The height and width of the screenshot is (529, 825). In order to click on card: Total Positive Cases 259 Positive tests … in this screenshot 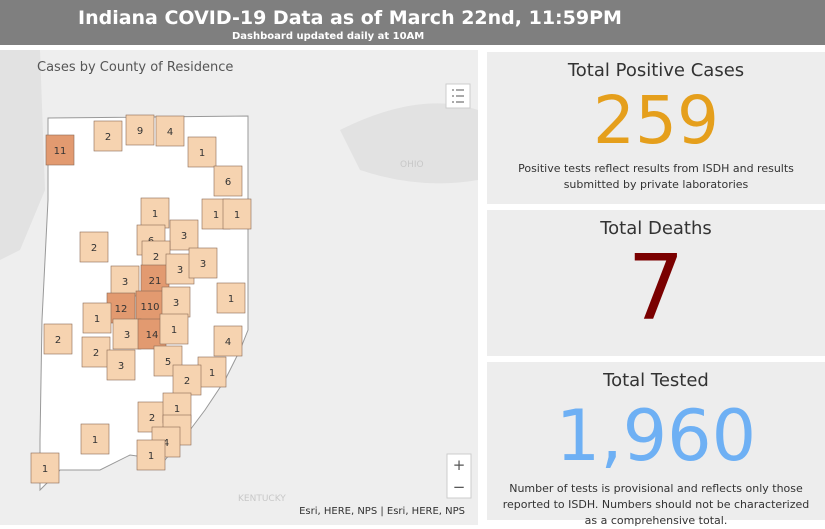, I will do `click(656, 128)`.